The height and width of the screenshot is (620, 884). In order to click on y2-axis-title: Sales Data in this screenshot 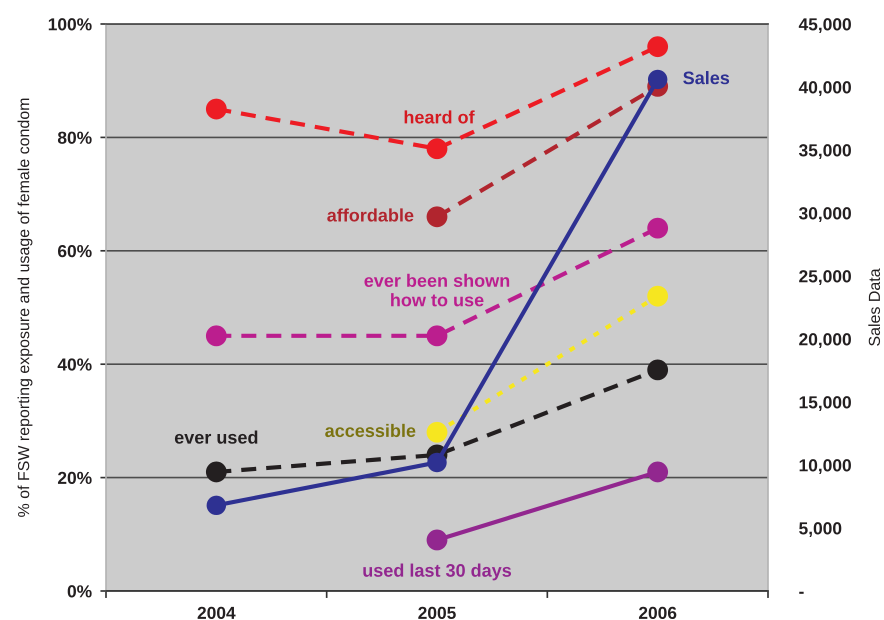, I will do `click(874, 307)`.